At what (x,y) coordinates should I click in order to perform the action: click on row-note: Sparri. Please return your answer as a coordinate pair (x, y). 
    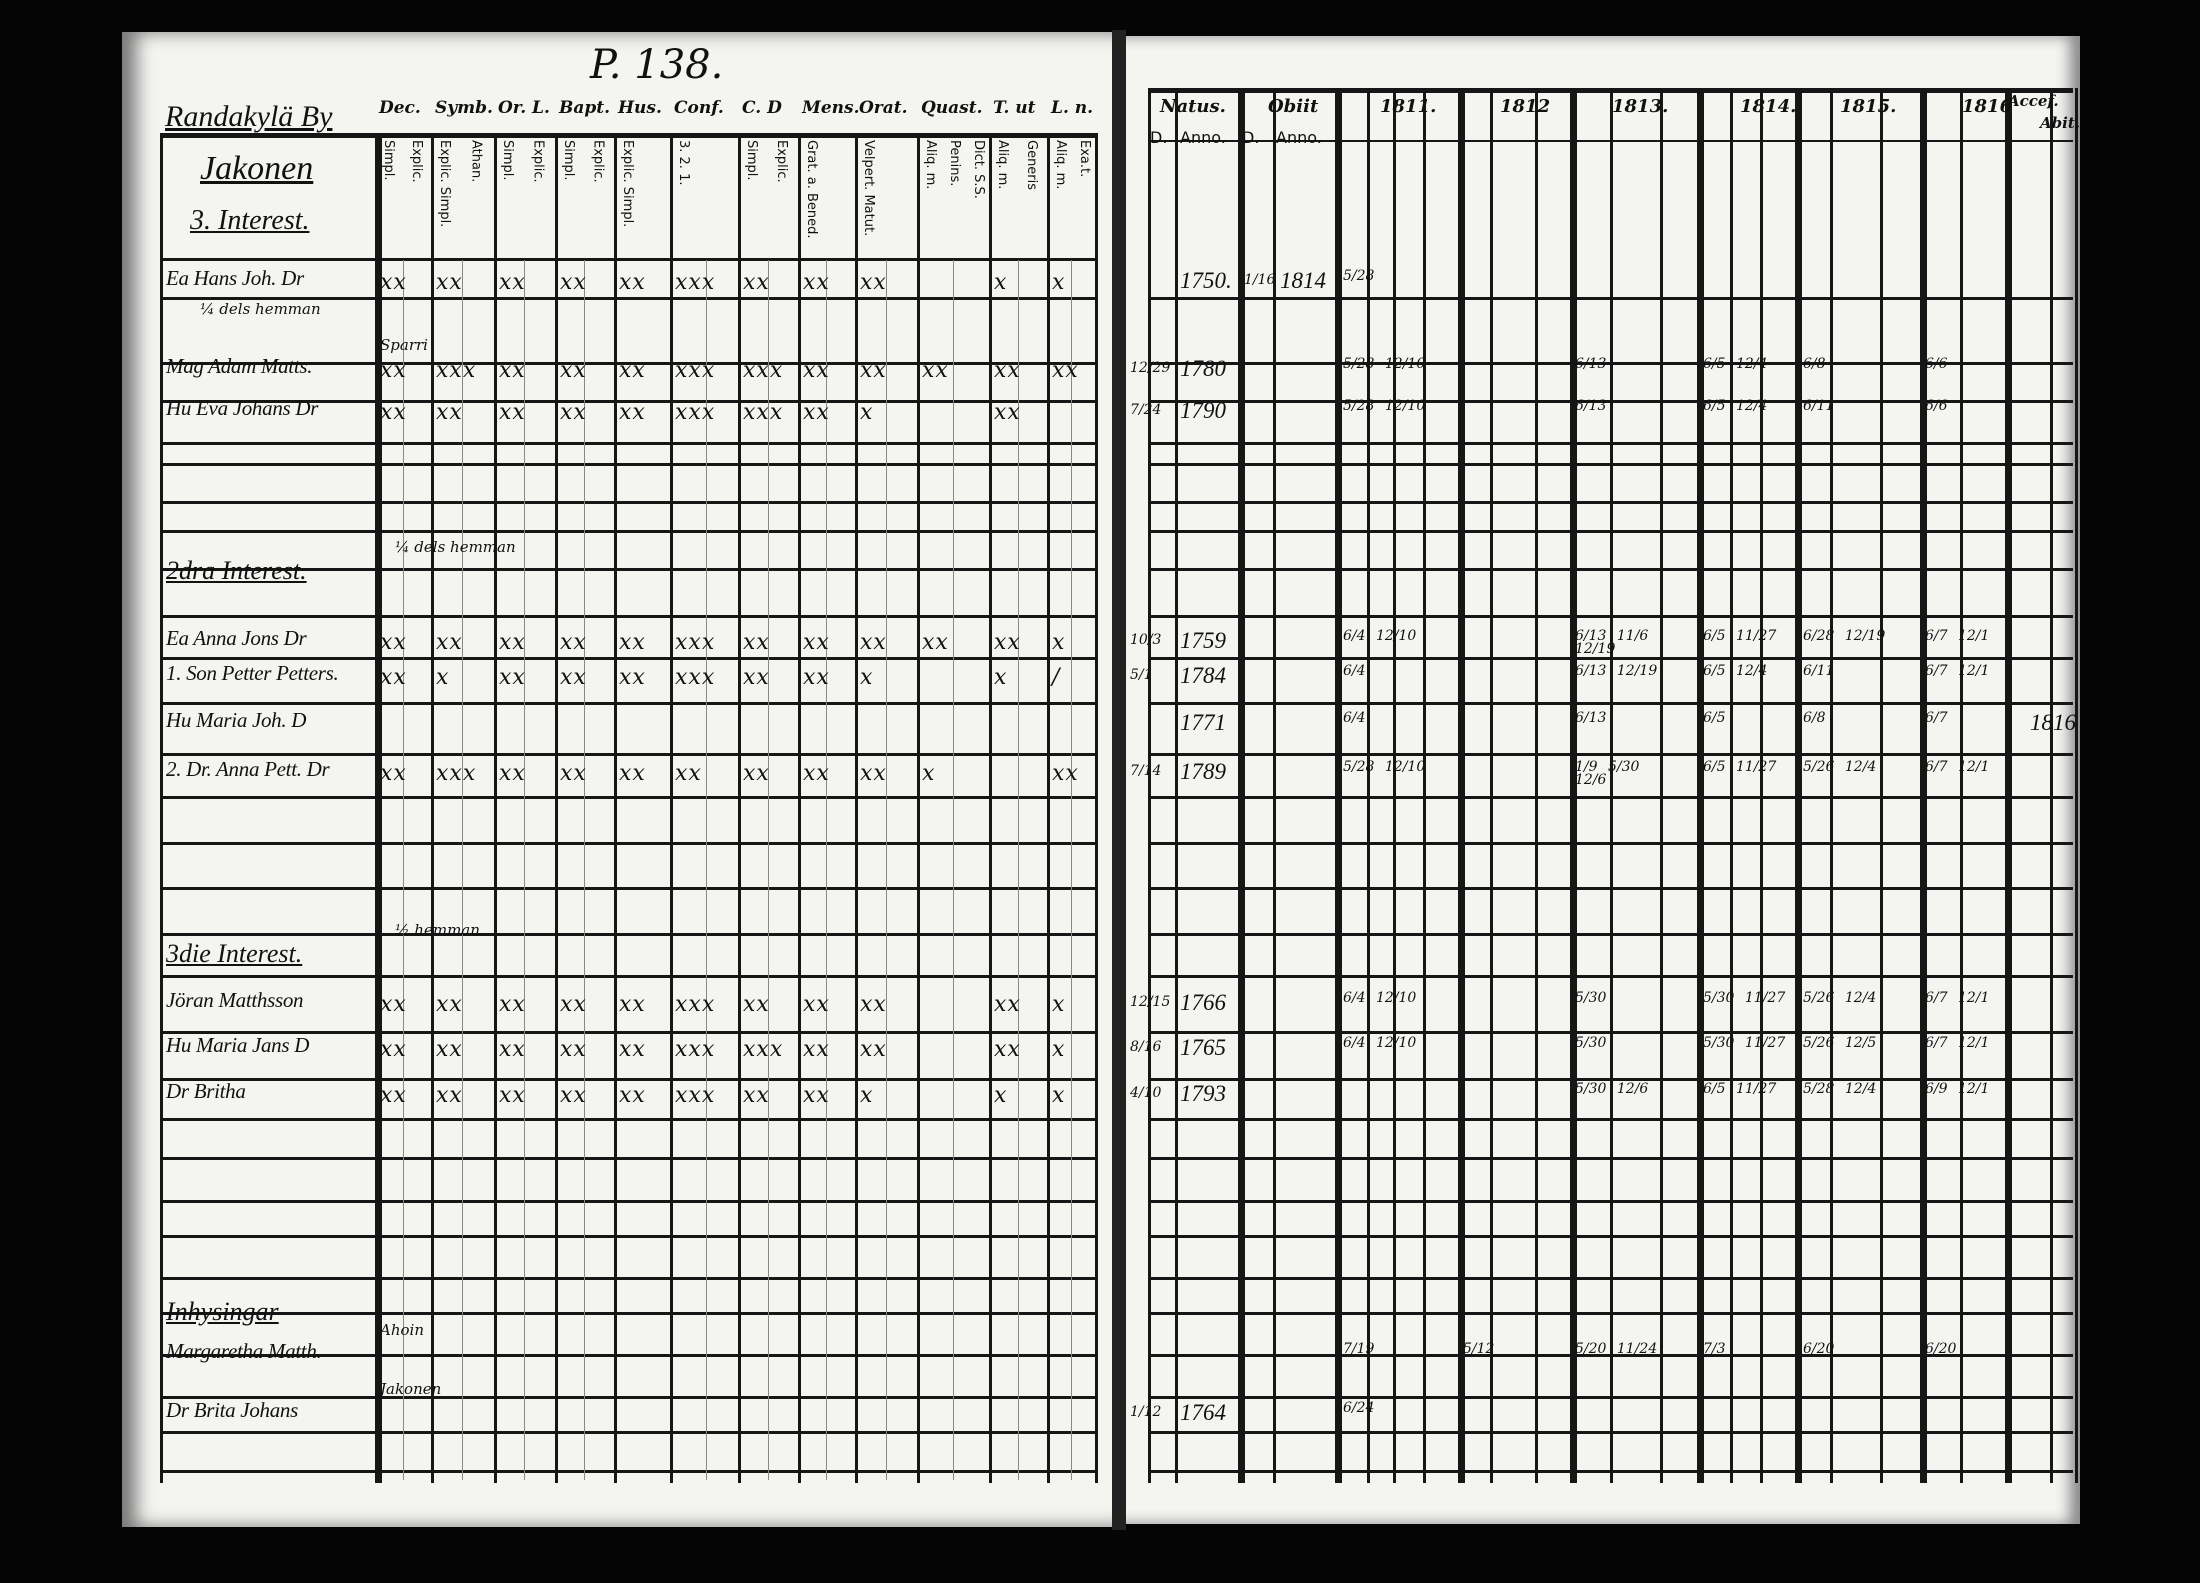
    Looking at the image, I should click on (404, 345).